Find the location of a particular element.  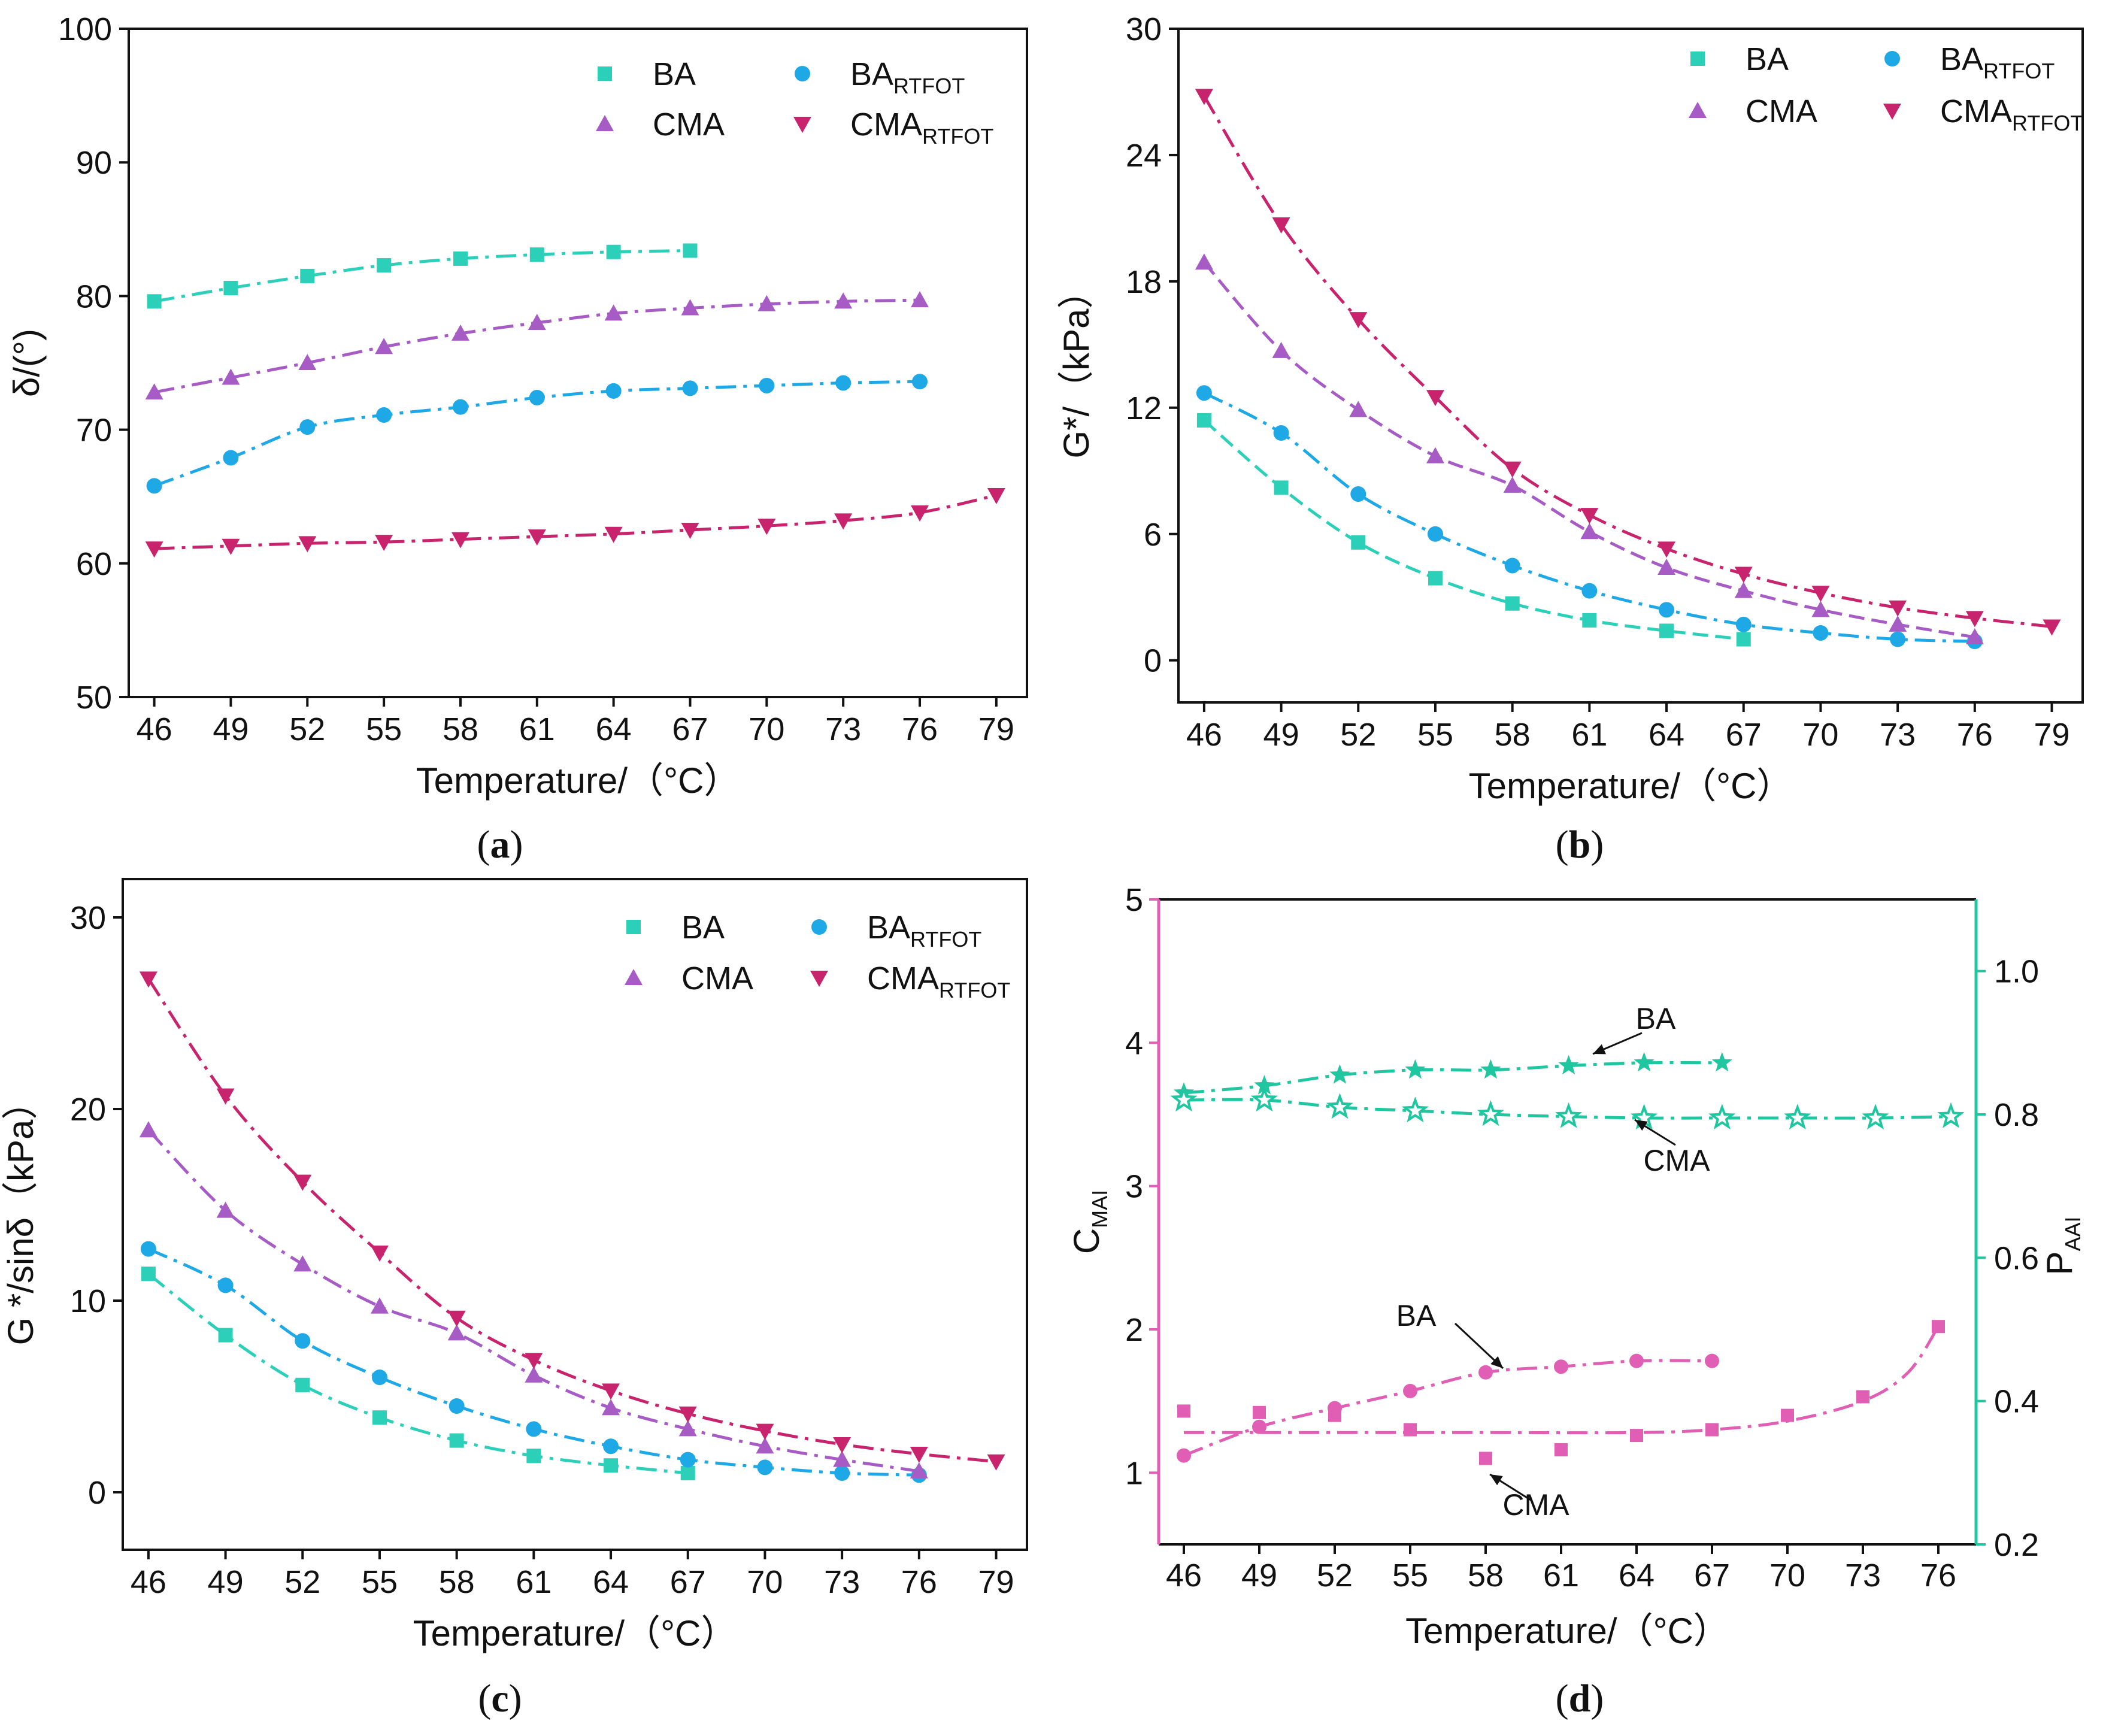

left-y-tick-label: 1 is located at coordinates (1134, 1473).